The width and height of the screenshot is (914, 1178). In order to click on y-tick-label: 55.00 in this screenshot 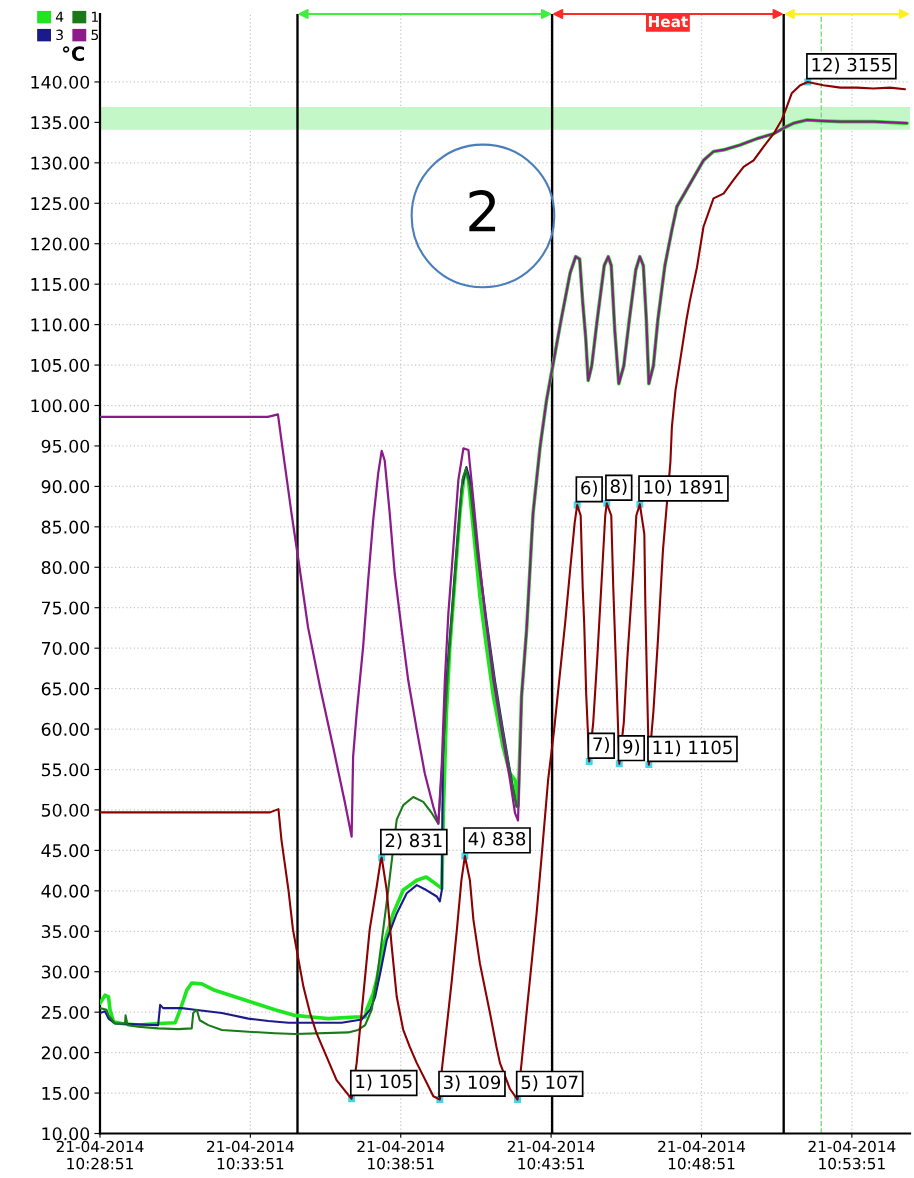, I will do `click(65, 770)`.